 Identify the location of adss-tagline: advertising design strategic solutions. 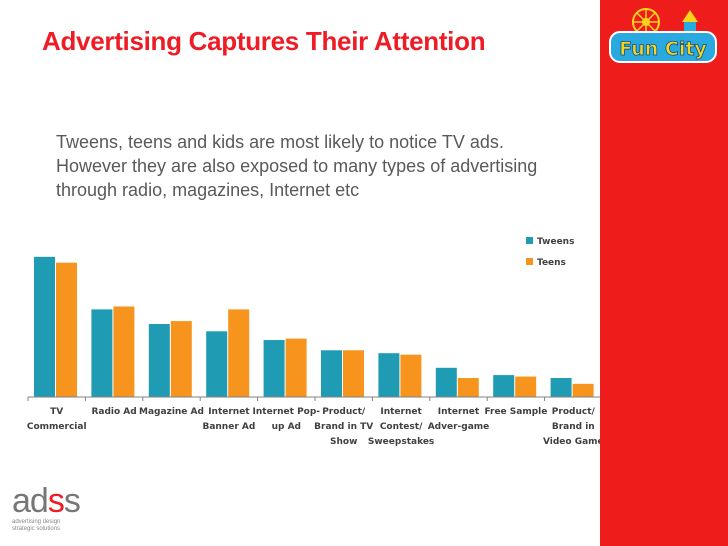
(46, 526).